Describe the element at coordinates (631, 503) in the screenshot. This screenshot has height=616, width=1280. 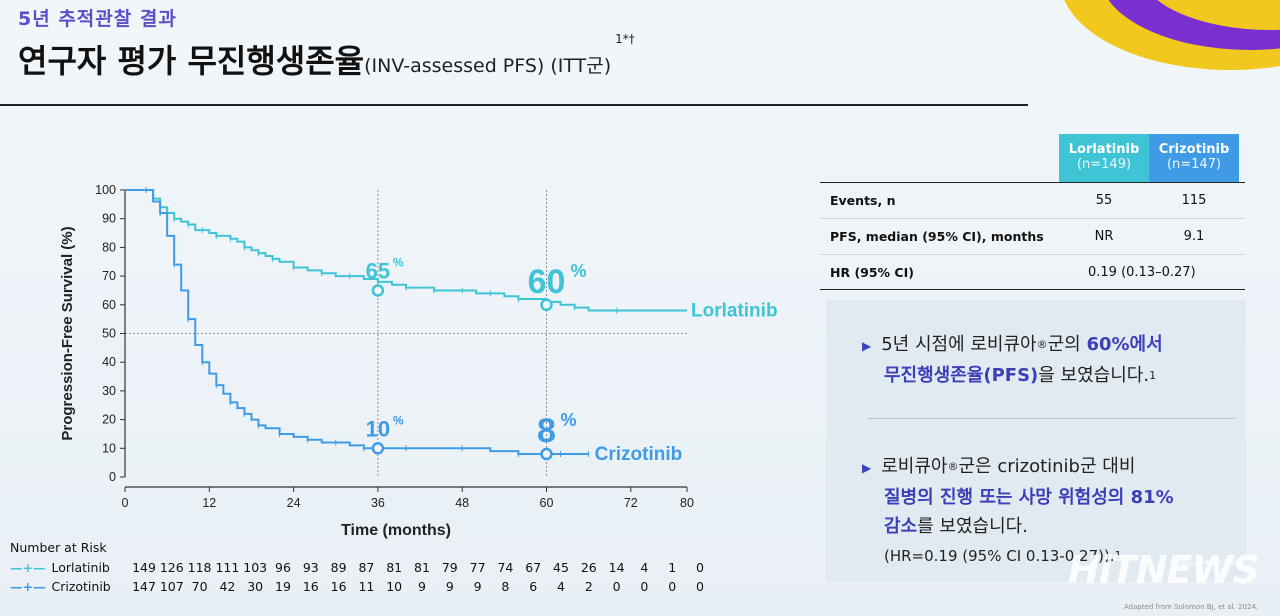
I see `x-tick-label: 72` at that location.